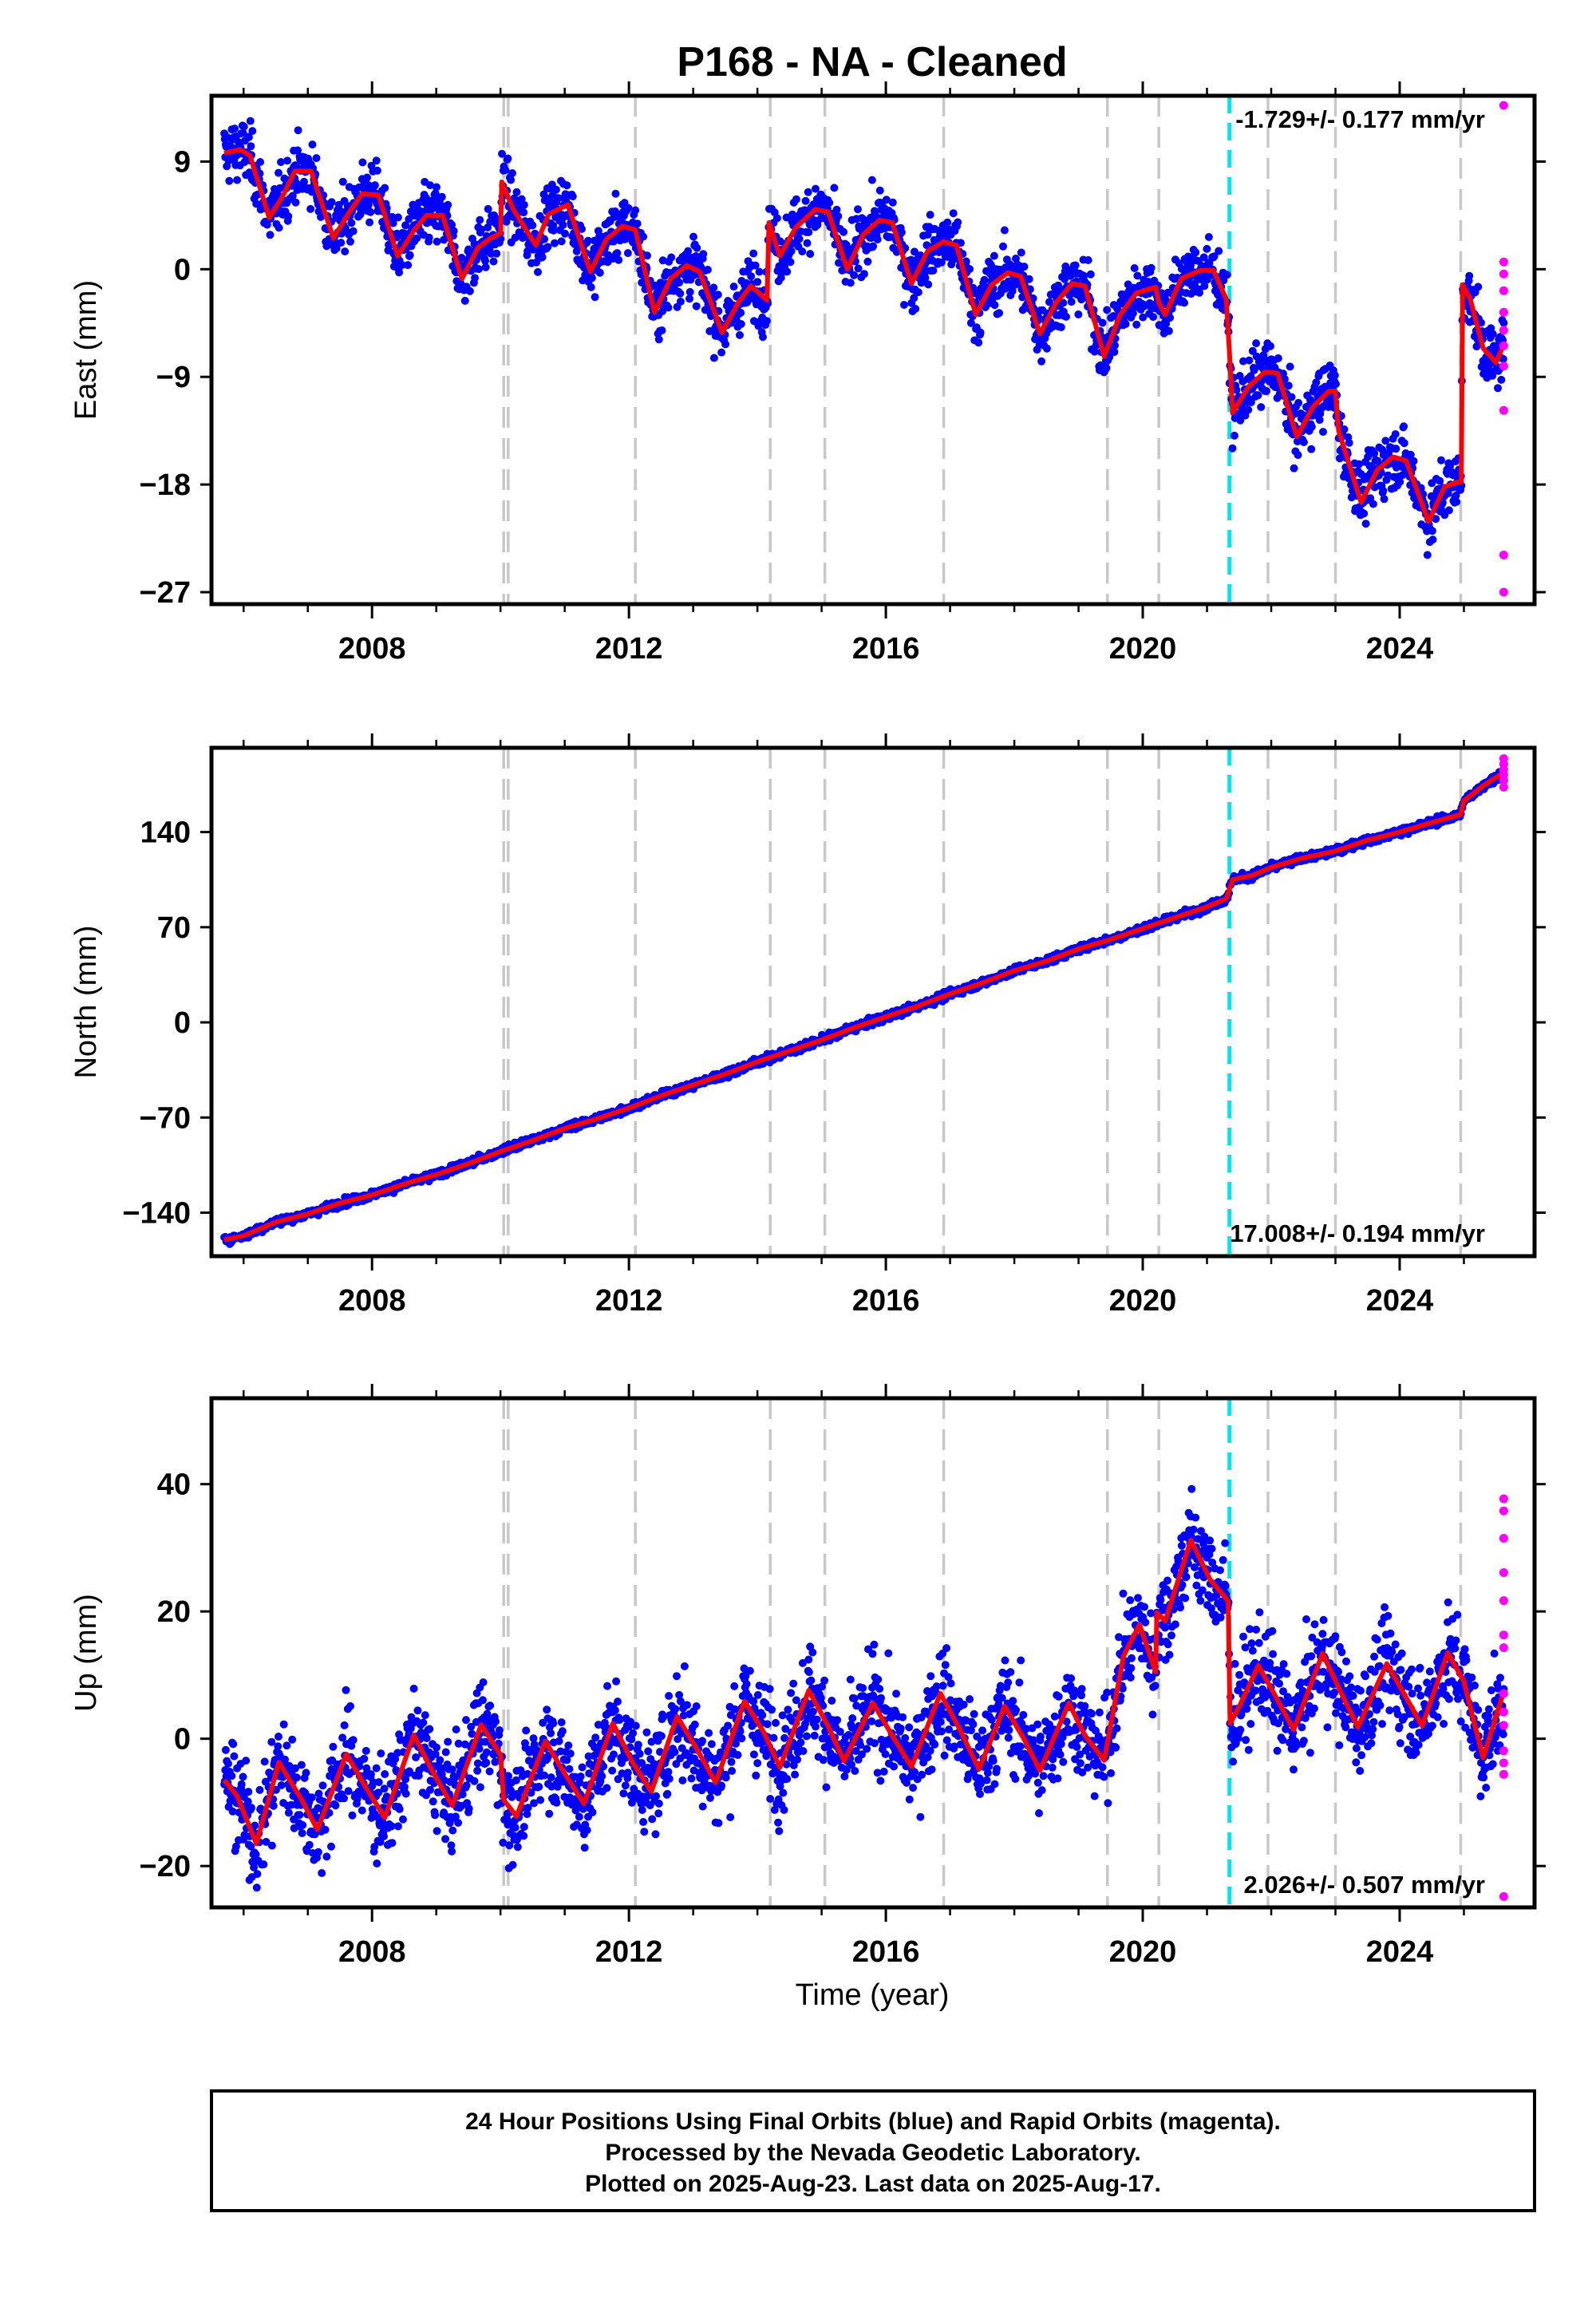 Image resolution: width=1596 pixels, height=2316 pixels. I want to click on y-tick-label: −20, so click(165, 1866).